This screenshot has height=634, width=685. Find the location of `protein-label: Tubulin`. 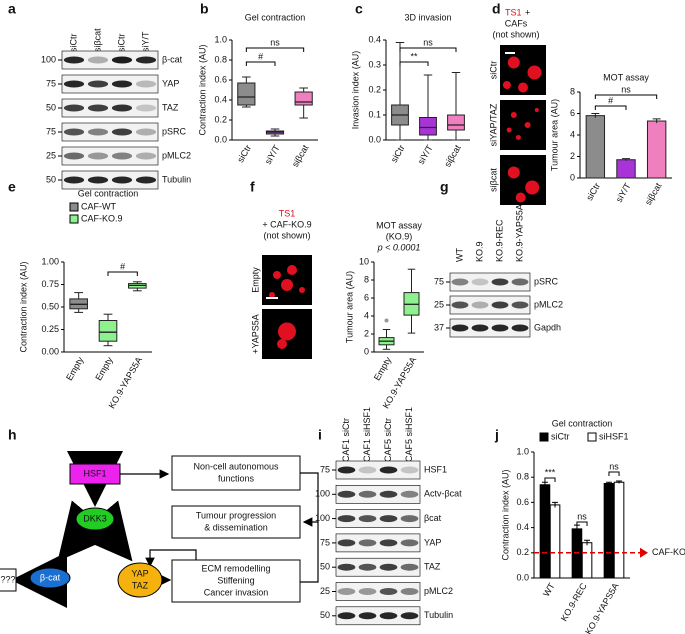

protein-label: Tubulin is located at coordinates (176, 179).